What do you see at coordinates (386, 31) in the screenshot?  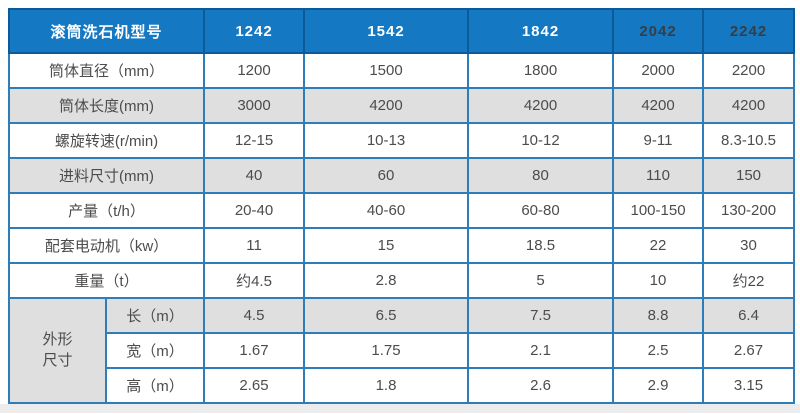 I see `model-header-1542: 1542` at bounding box center [386, 31].